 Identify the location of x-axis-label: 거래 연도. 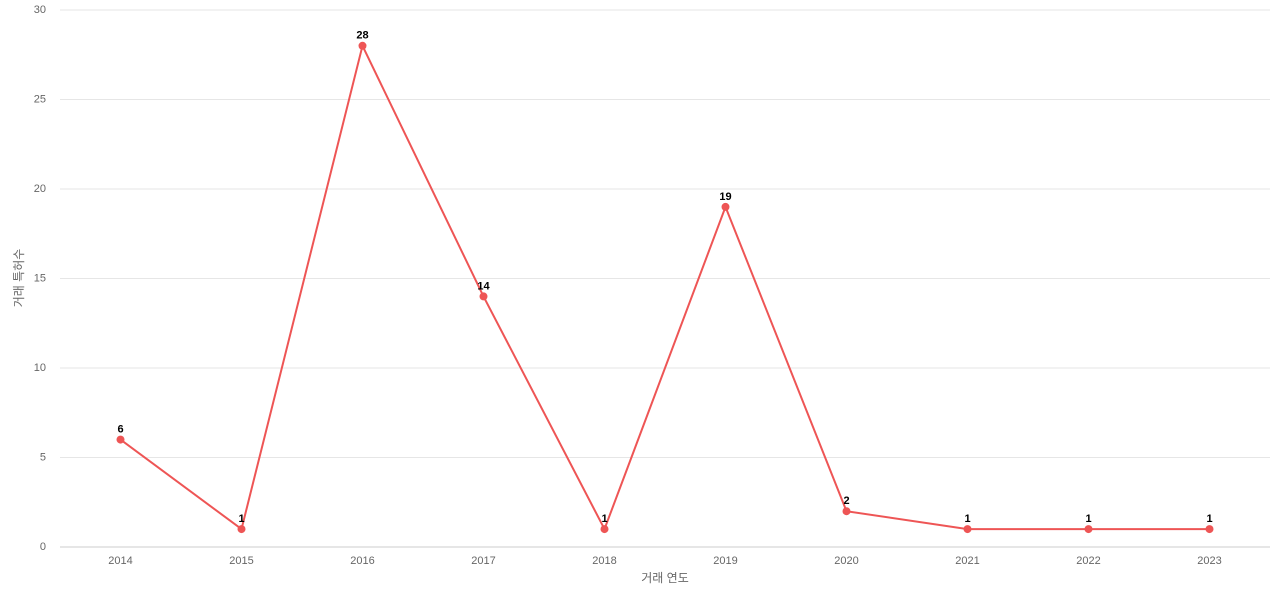
(665, 578).